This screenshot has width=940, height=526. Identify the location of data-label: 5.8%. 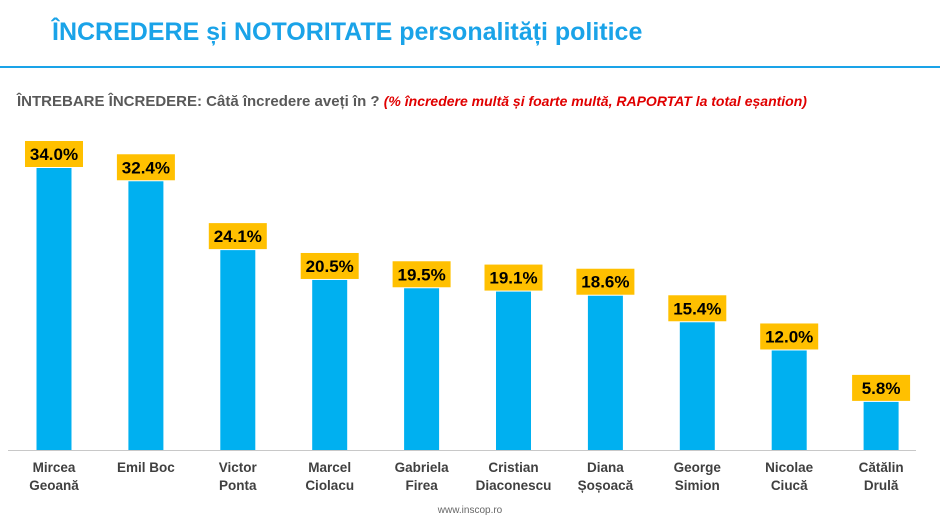
(881, 388).